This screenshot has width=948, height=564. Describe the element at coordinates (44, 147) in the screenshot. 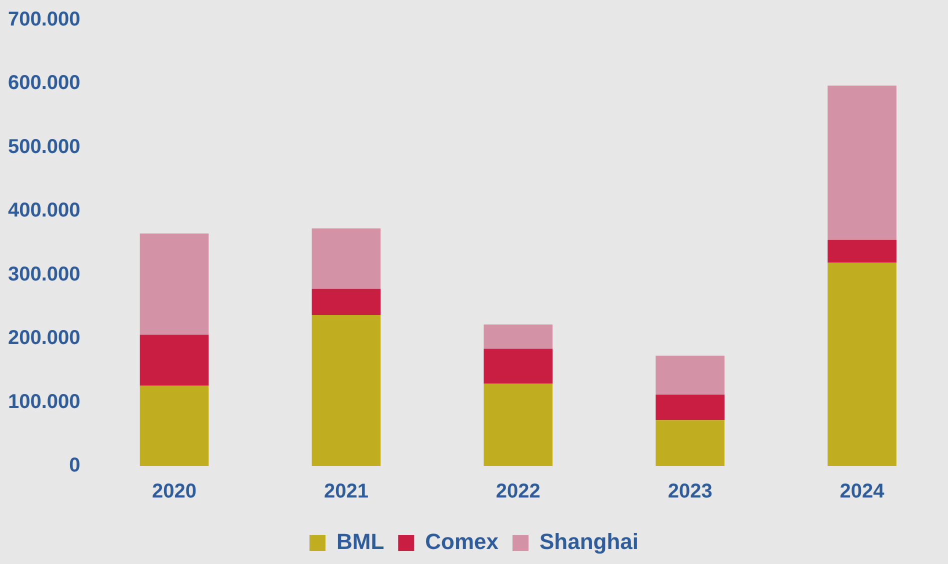

I see `y-tick-label: 500.000` at that location.